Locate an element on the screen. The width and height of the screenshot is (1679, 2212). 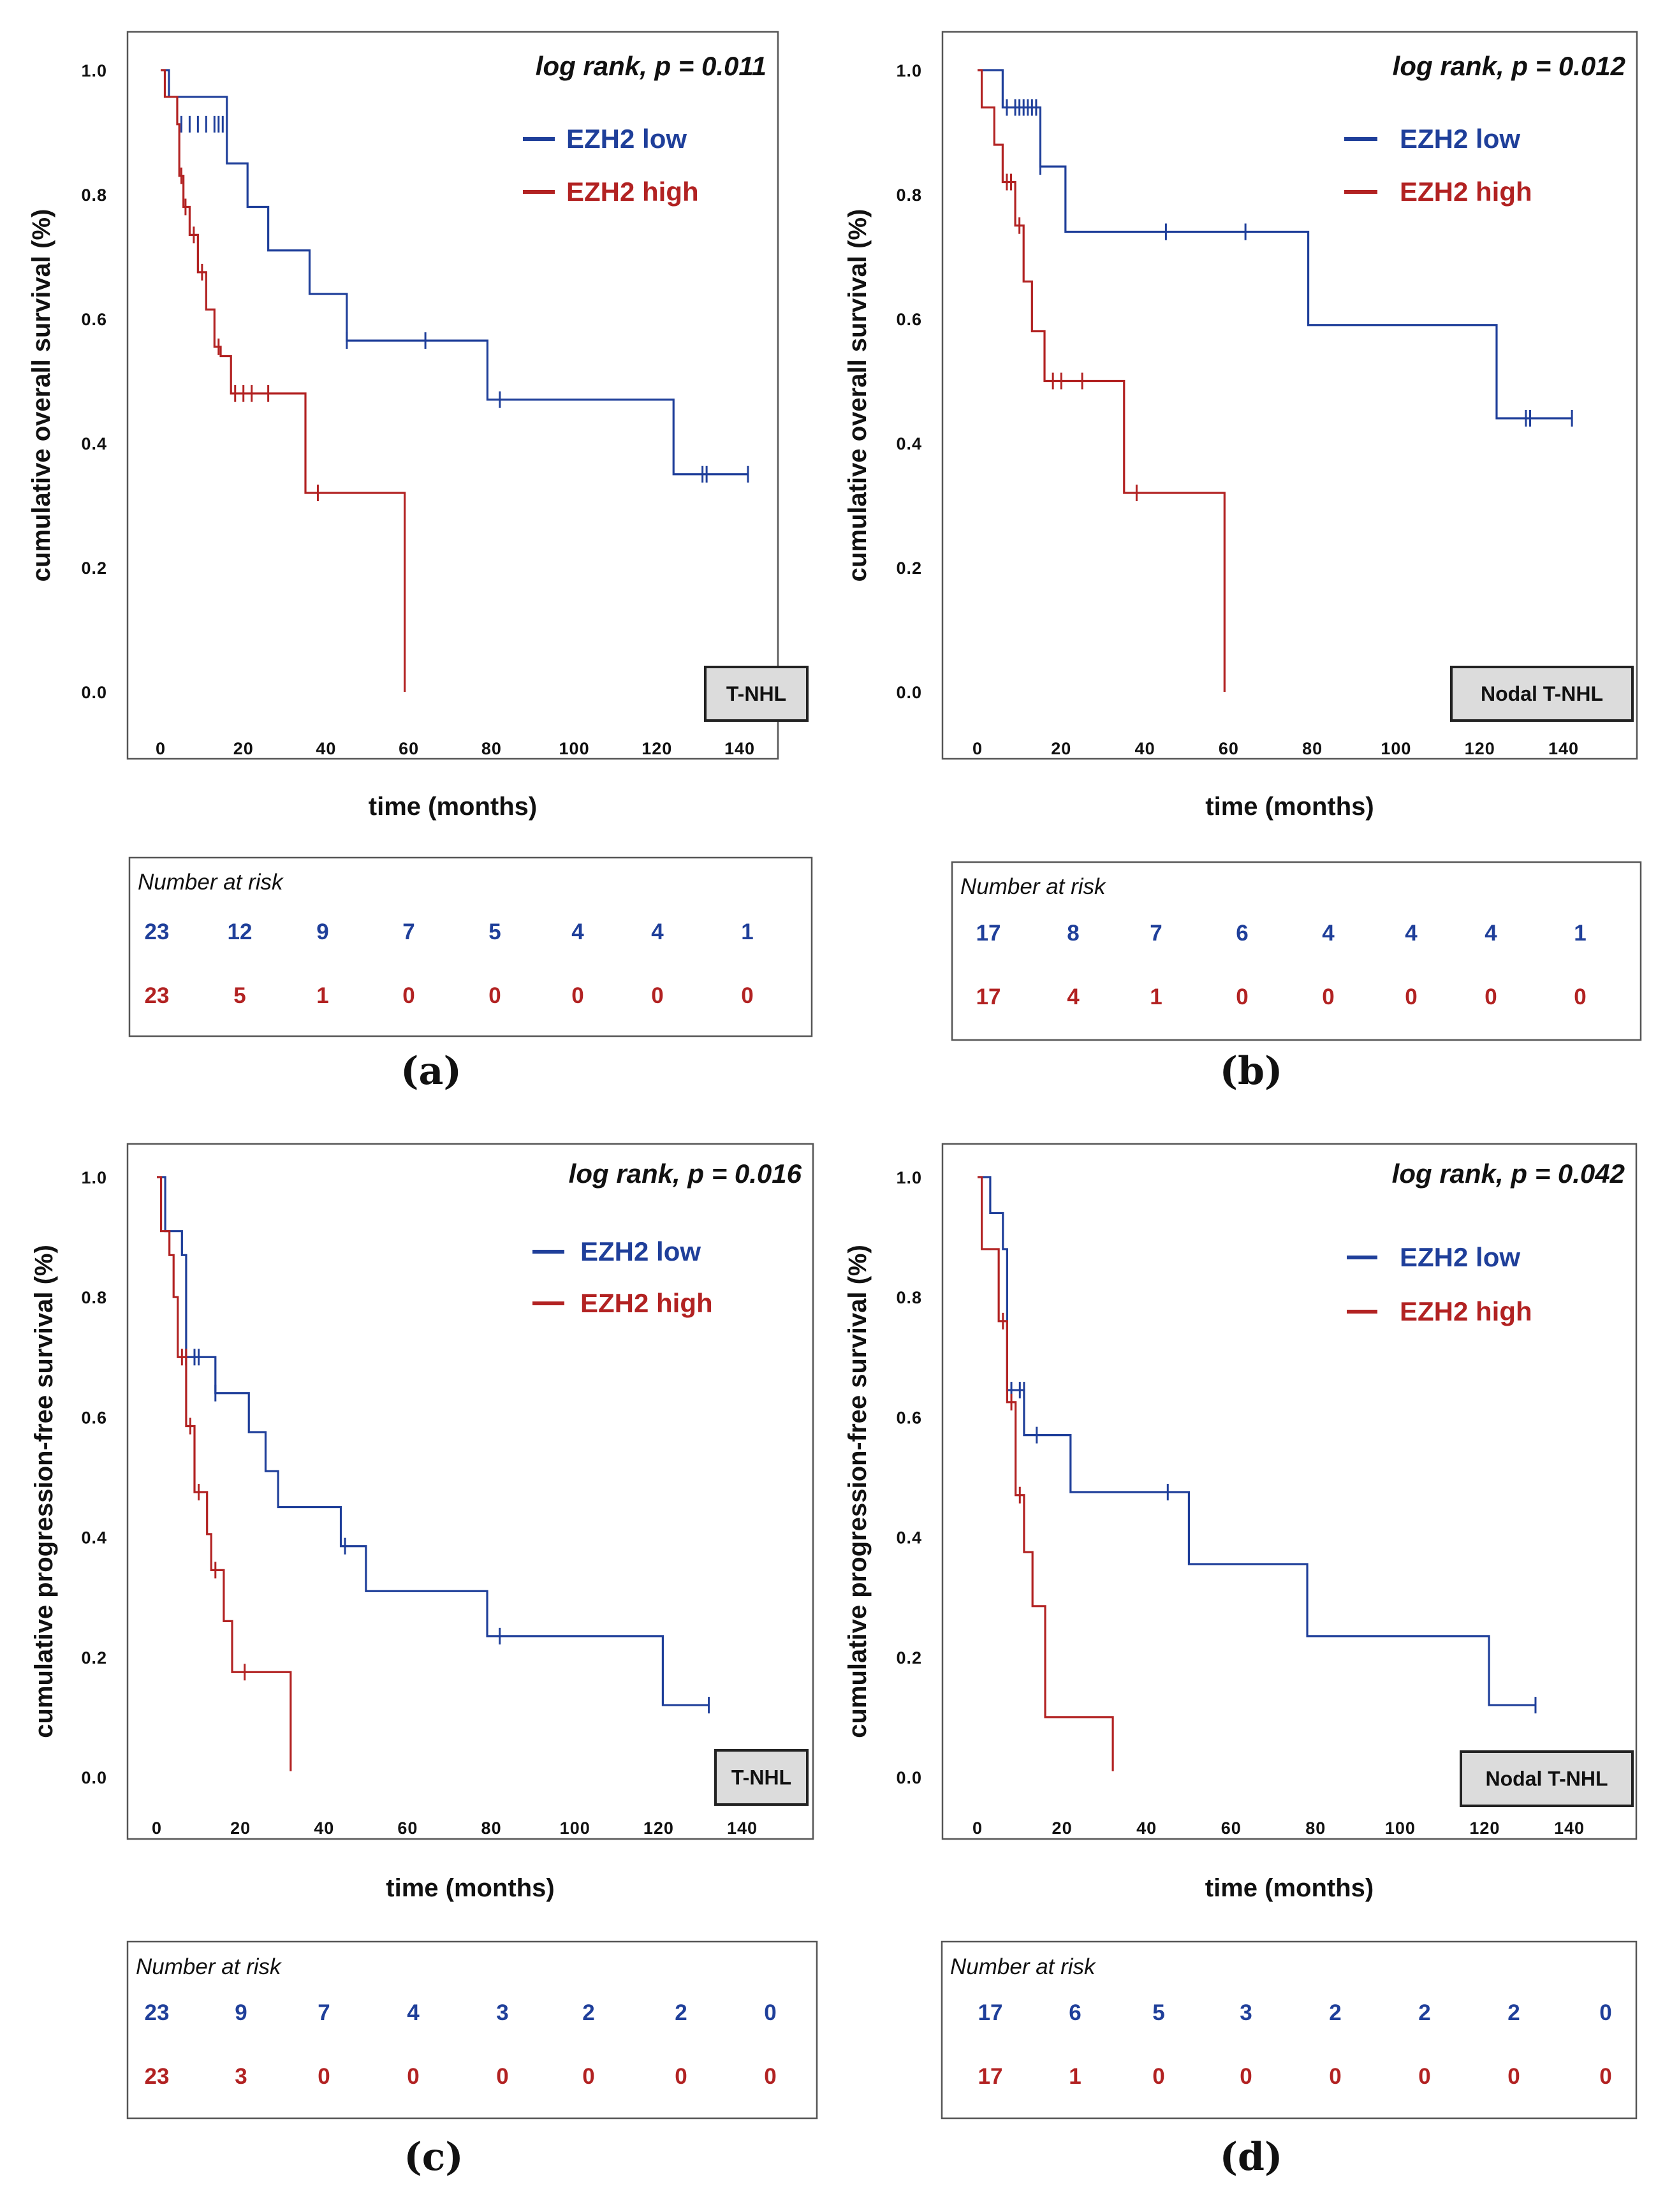
at-risk-count-low: 5 is located at coordinates (494, 932).